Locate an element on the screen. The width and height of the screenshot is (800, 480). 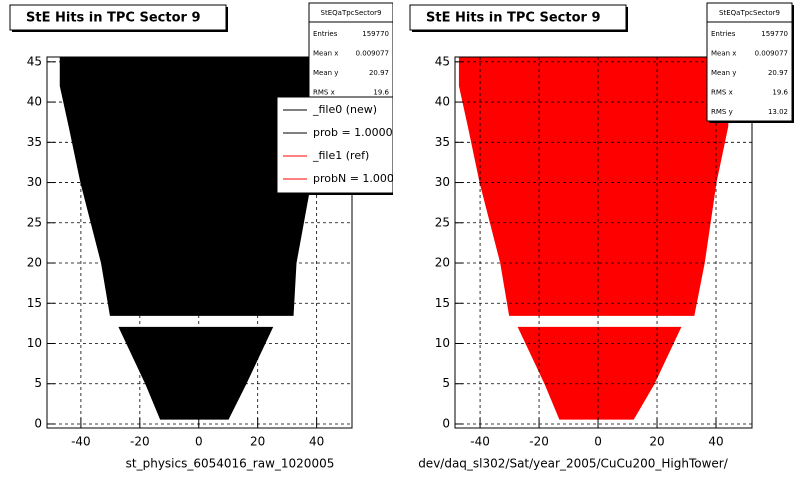
x-axis-label: st_physics_6054016_raw_1020005 is located at coordinates (230, 464).